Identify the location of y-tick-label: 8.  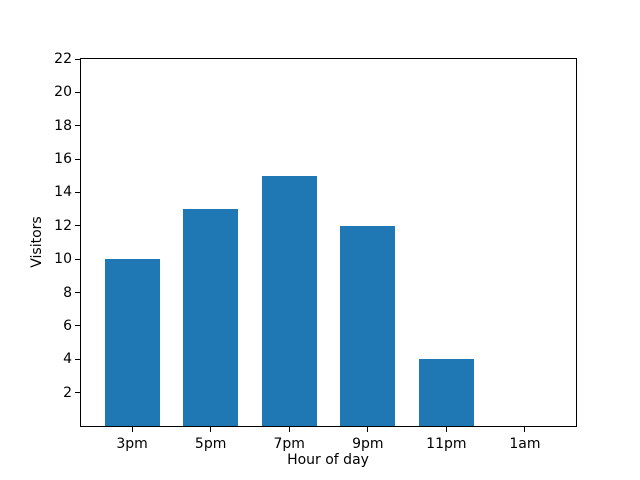
(67, 292).